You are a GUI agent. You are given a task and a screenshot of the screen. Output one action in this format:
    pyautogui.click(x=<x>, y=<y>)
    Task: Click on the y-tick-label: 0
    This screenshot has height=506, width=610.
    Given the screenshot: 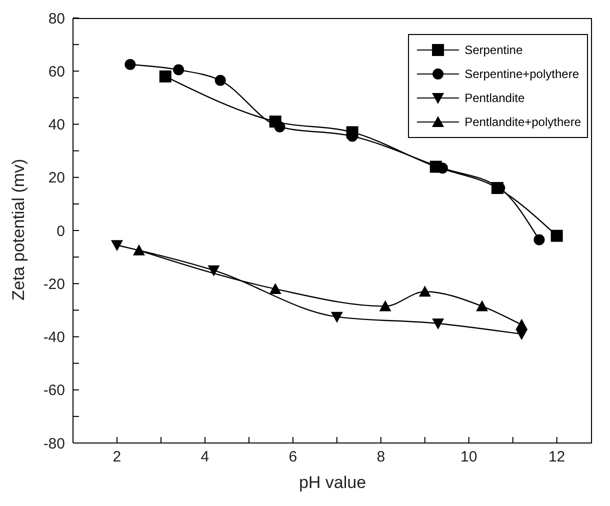 What is the action you would take?
    pyautogui.click(x=60, y=231)
    